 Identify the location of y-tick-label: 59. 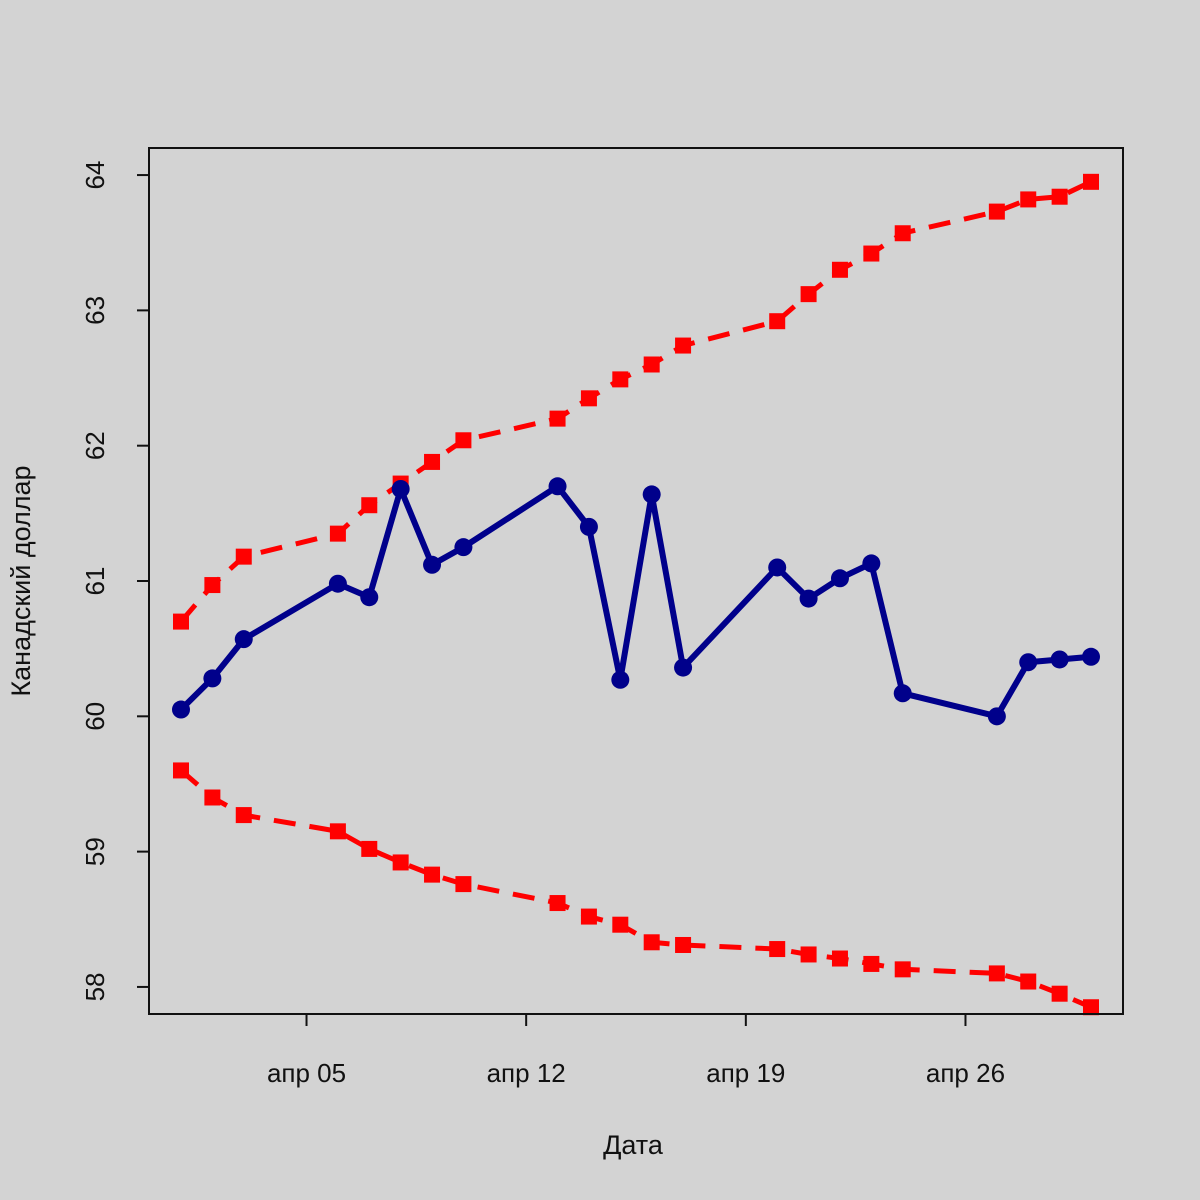
(95, 851).